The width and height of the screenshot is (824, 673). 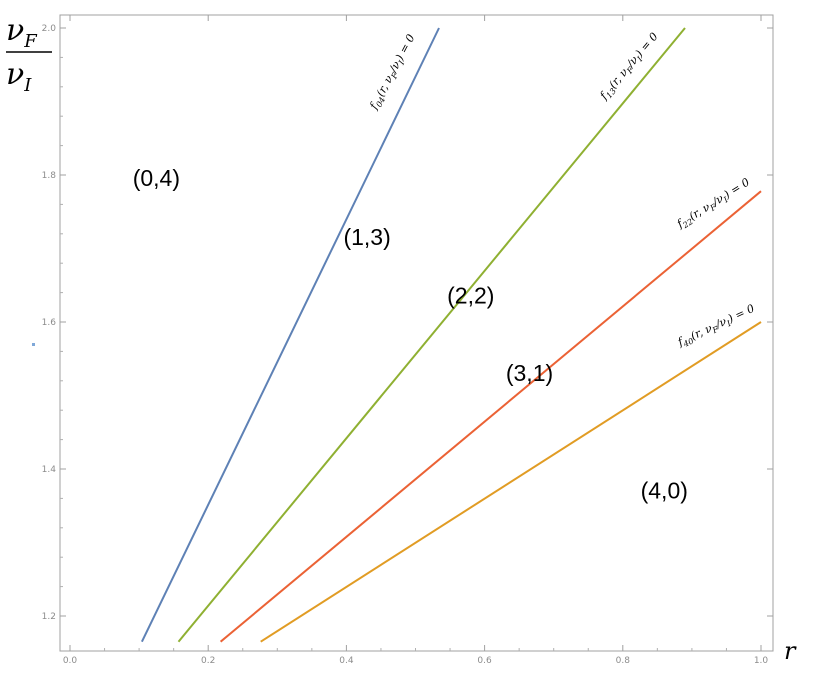 I want to click on y-tick-label-1: 1.4, so click(x=49, y=470).